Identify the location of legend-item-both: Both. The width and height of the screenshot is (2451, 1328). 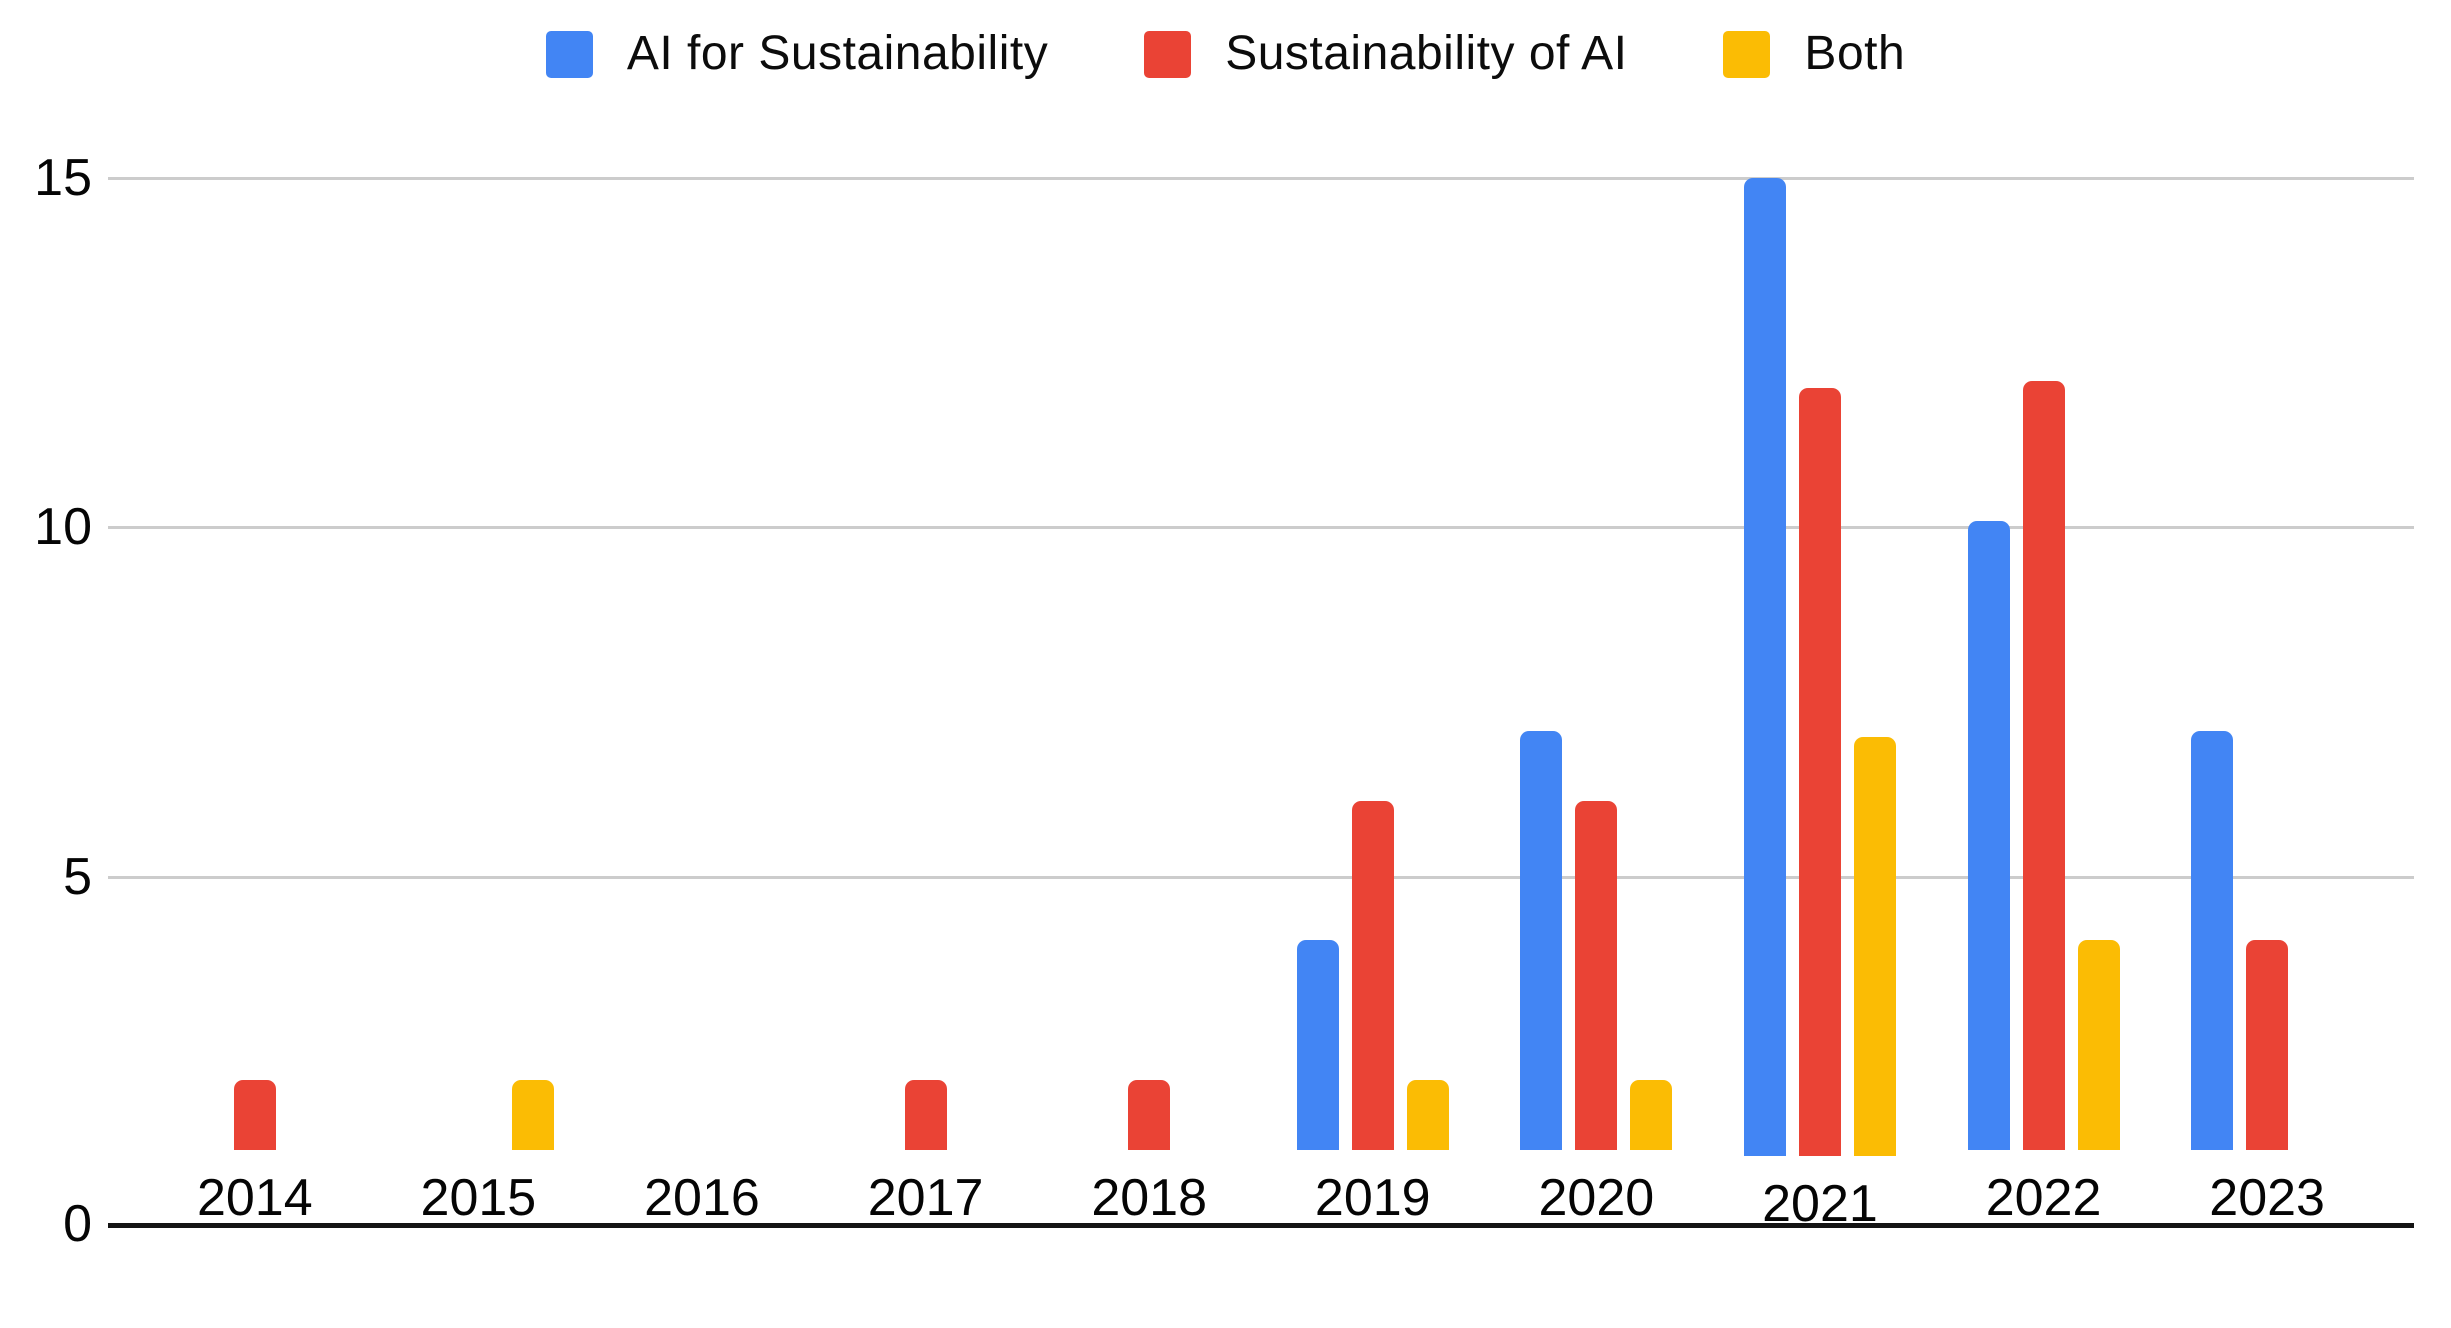
(1814, 54).